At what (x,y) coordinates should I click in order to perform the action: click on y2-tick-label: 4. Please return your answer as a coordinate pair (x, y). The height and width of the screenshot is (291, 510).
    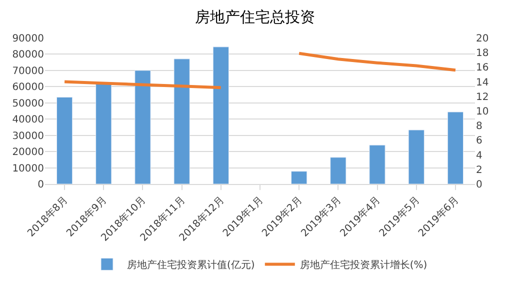
    Looking at the image, I should click on (479, 156).